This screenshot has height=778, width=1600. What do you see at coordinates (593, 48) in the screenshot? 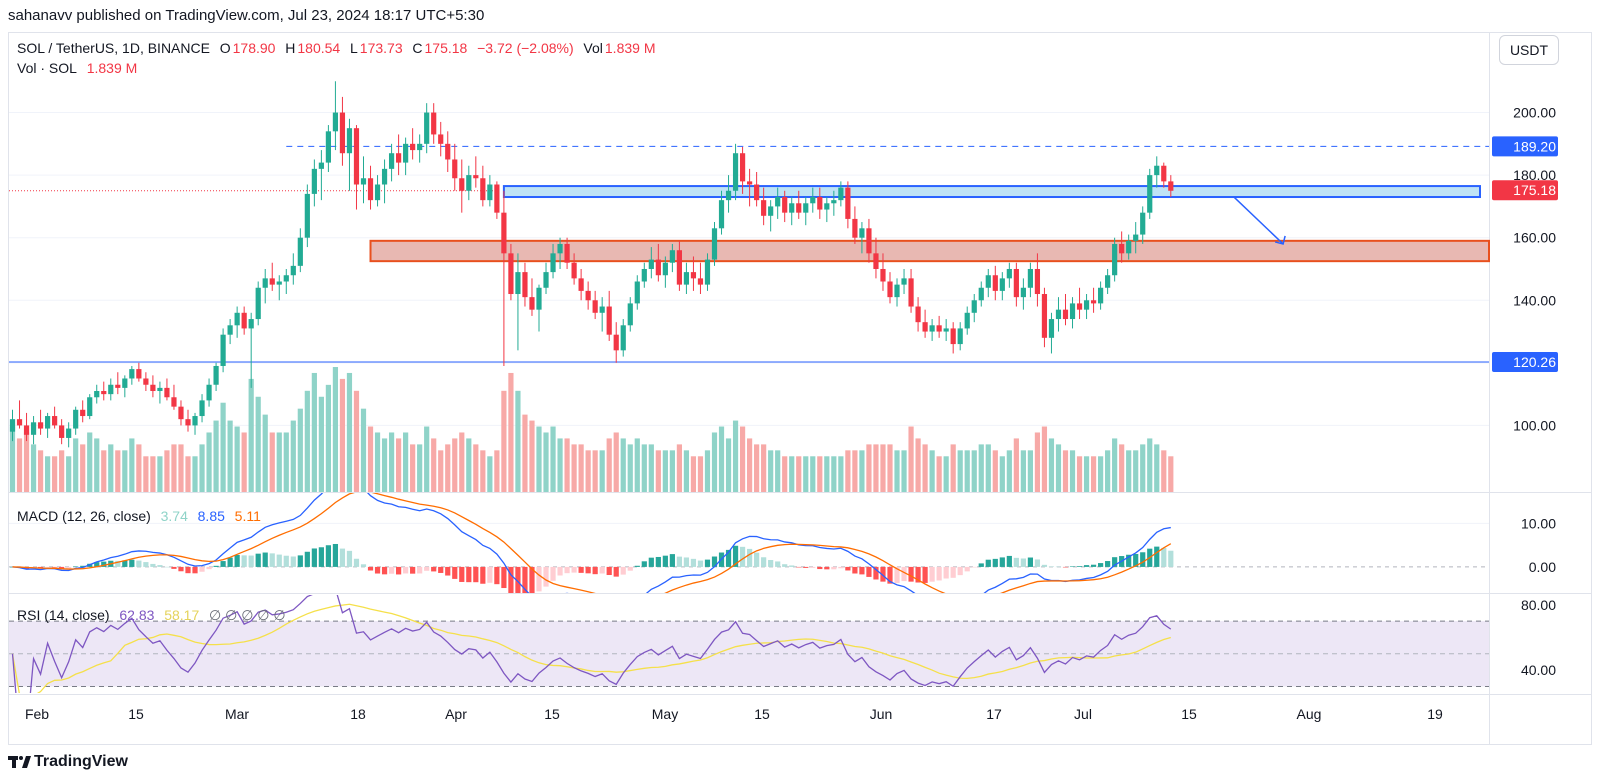
I see `volume-label: Vol` at bounding box center [593, 48].